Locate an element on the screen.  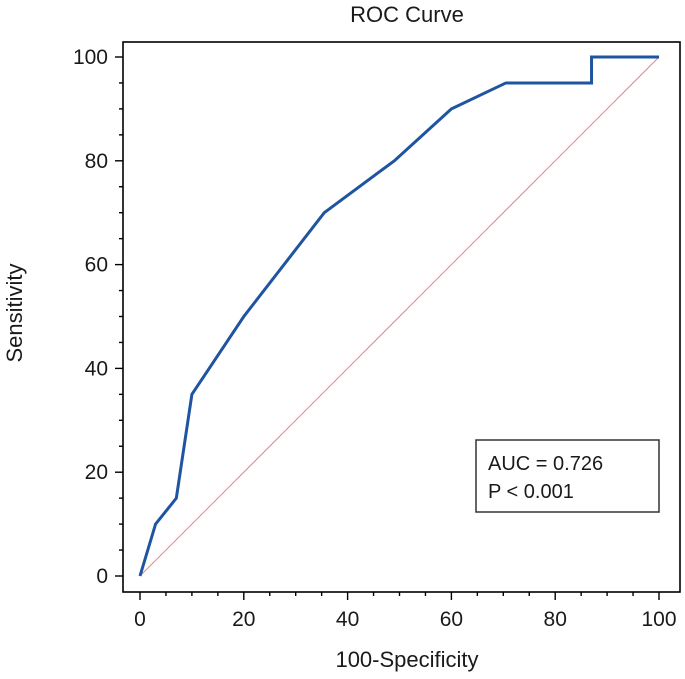
x-tick-label: 0 is located at coordinates (140, 619).